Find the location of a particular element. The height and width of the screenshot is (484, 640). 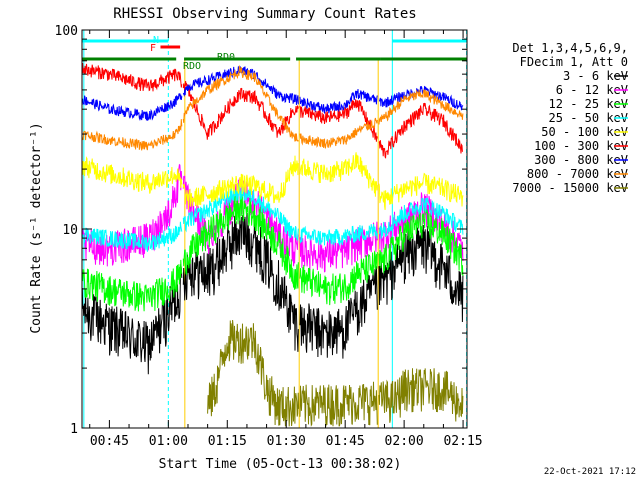

x-tick-label: 02:00 is located at coordinates (404, 441).